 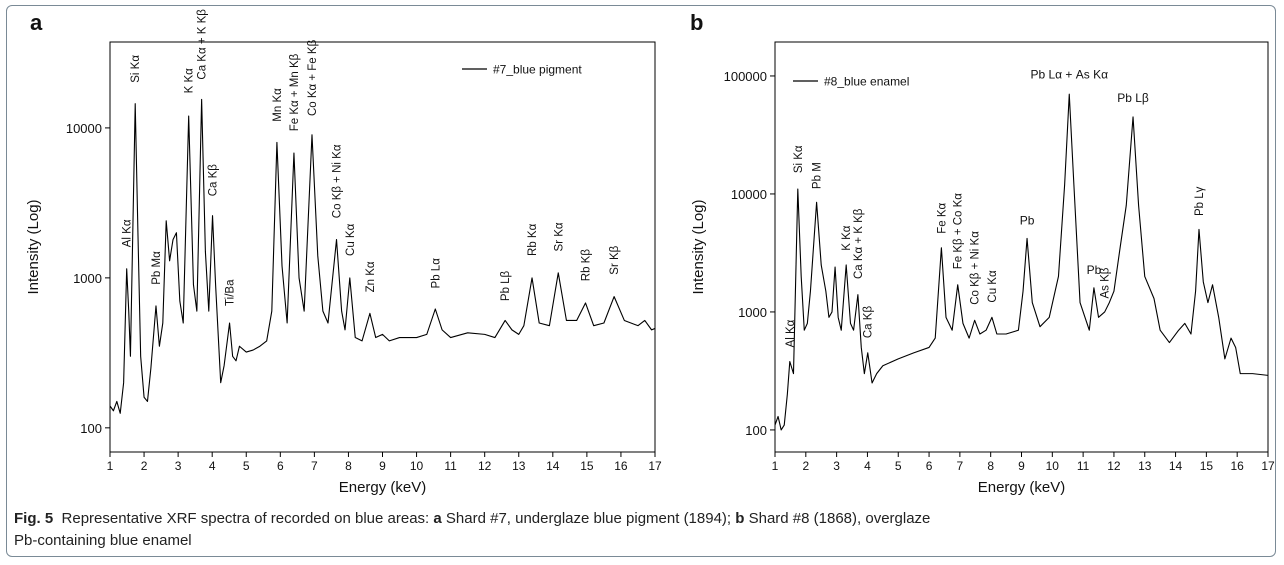 I want to click on legend-label: #7_blue pigment, so click(x=537, y=70).